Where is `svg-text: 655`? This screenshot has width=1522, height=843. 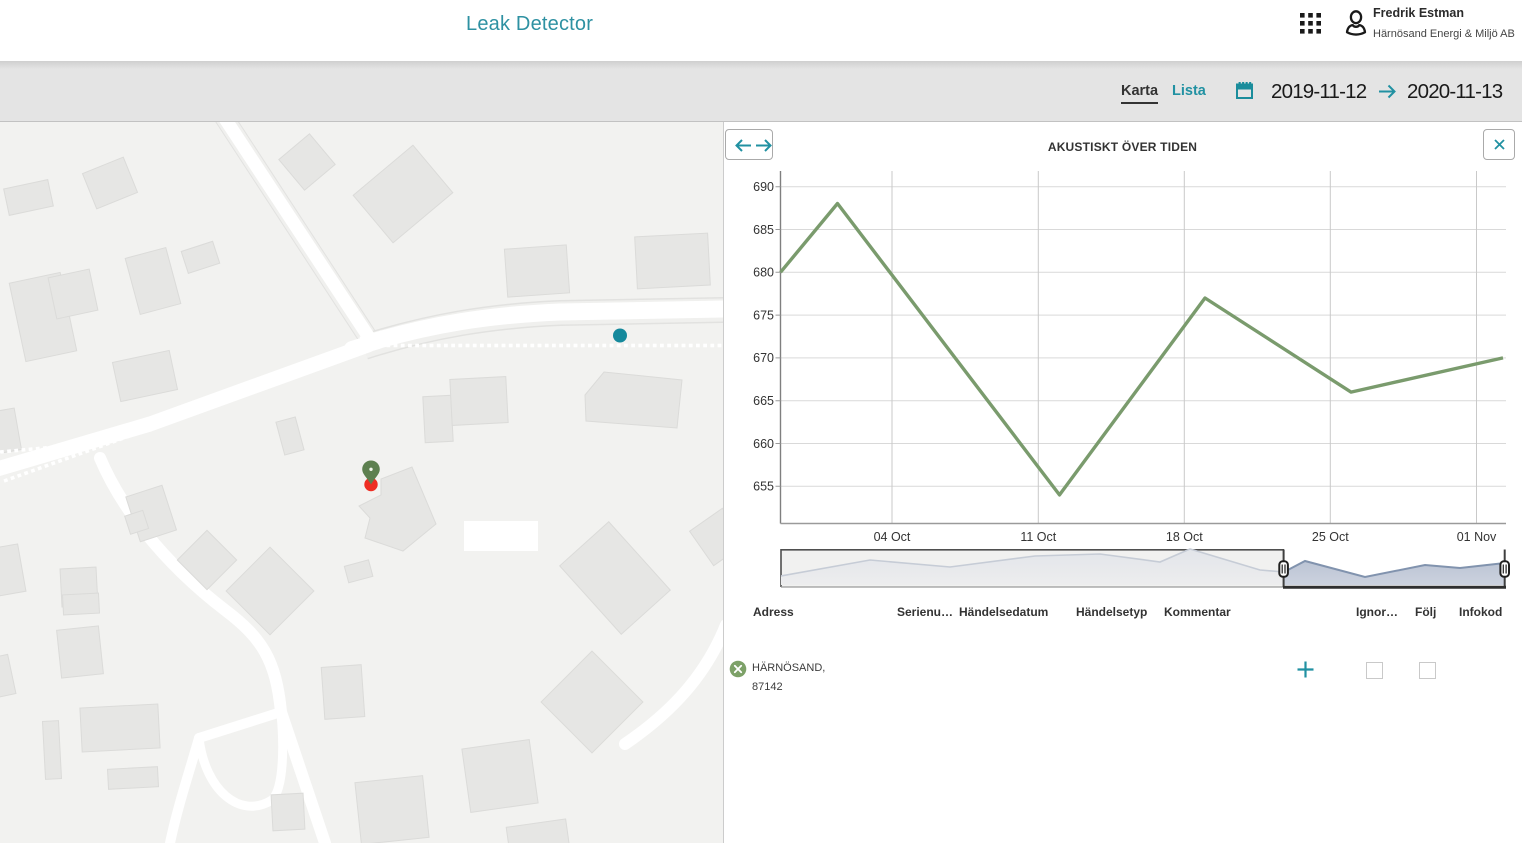 svg-text: 655 is located at coordinates (763, 487).